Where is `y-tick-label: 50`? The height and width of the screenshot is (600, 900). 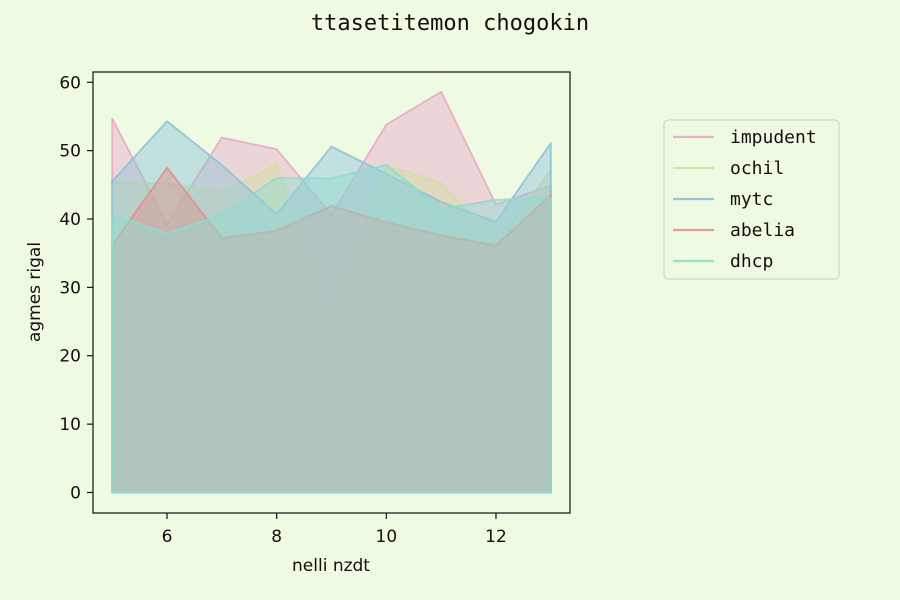 y-tick-label: 50 is located at coordinates (70, 152).